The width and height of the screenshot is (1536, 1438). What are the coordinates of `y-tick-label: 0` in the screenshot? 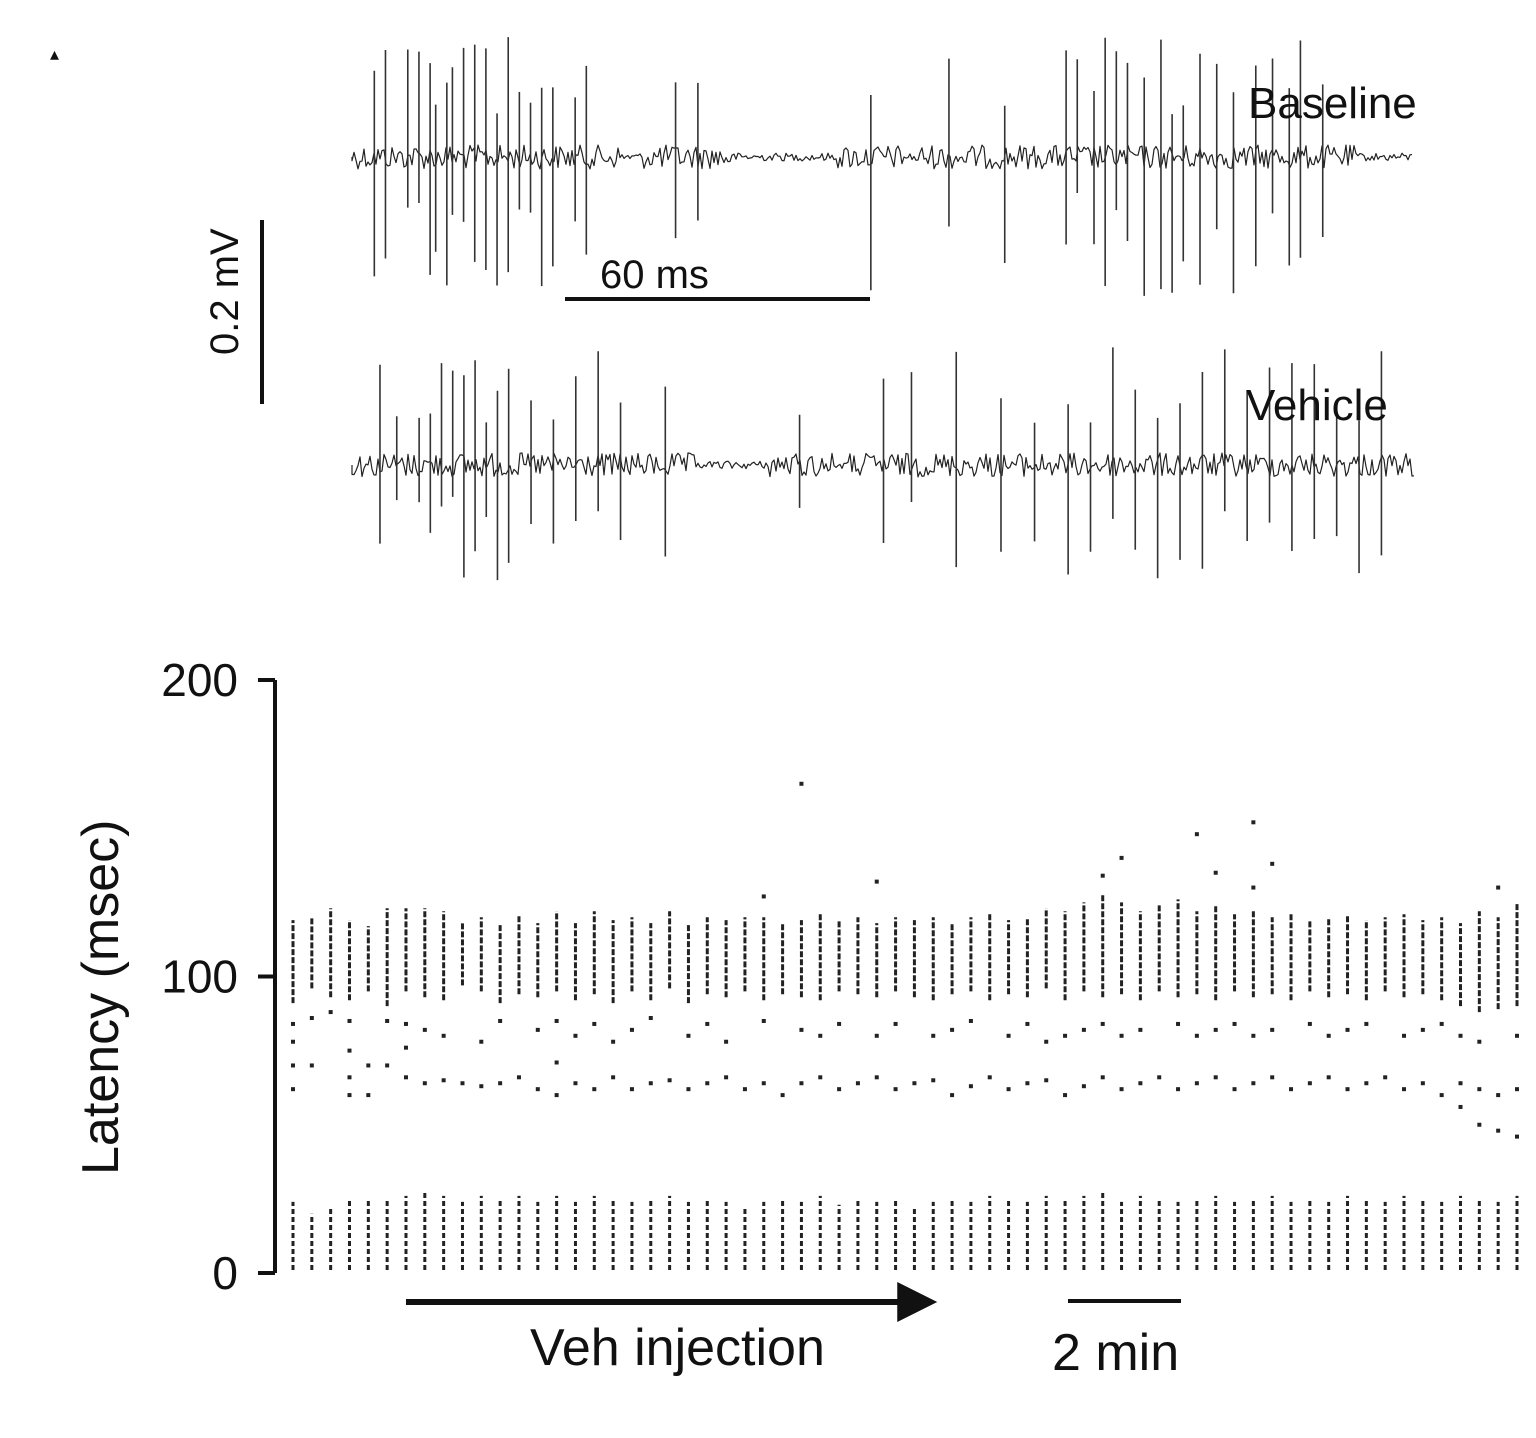 It's located at (225, 1273).